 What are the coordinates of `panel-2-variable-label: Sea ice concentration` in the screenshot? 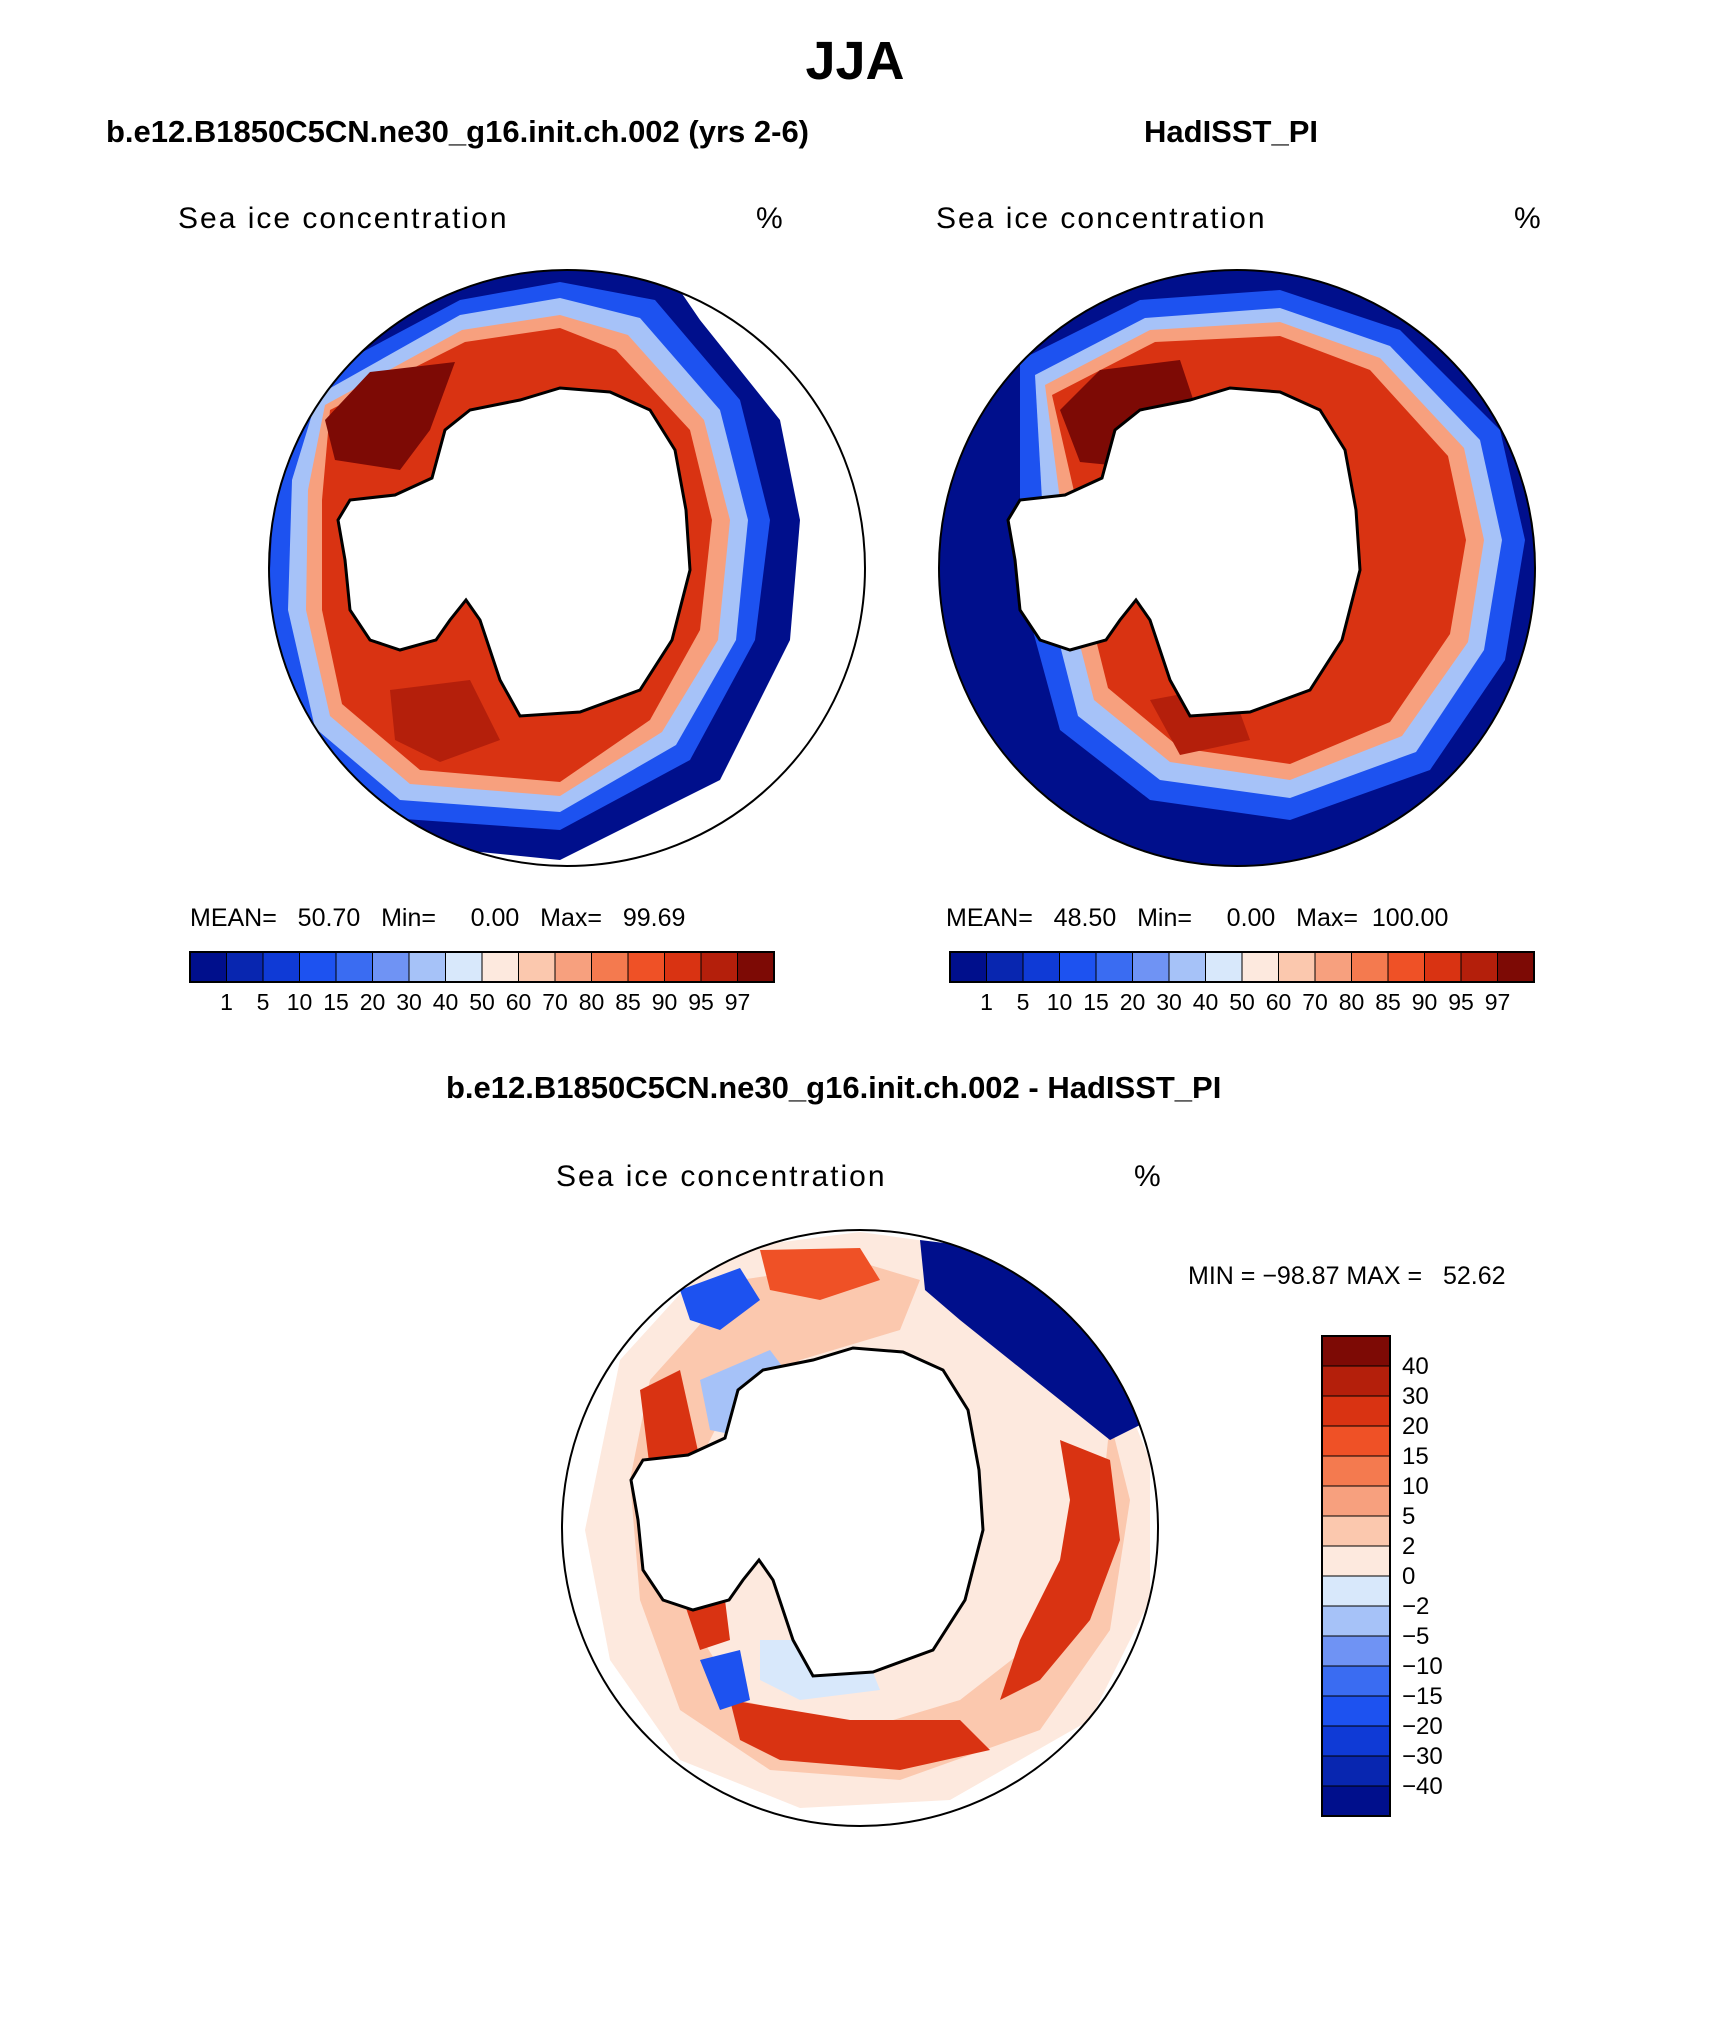 It's located at (1101, 218).